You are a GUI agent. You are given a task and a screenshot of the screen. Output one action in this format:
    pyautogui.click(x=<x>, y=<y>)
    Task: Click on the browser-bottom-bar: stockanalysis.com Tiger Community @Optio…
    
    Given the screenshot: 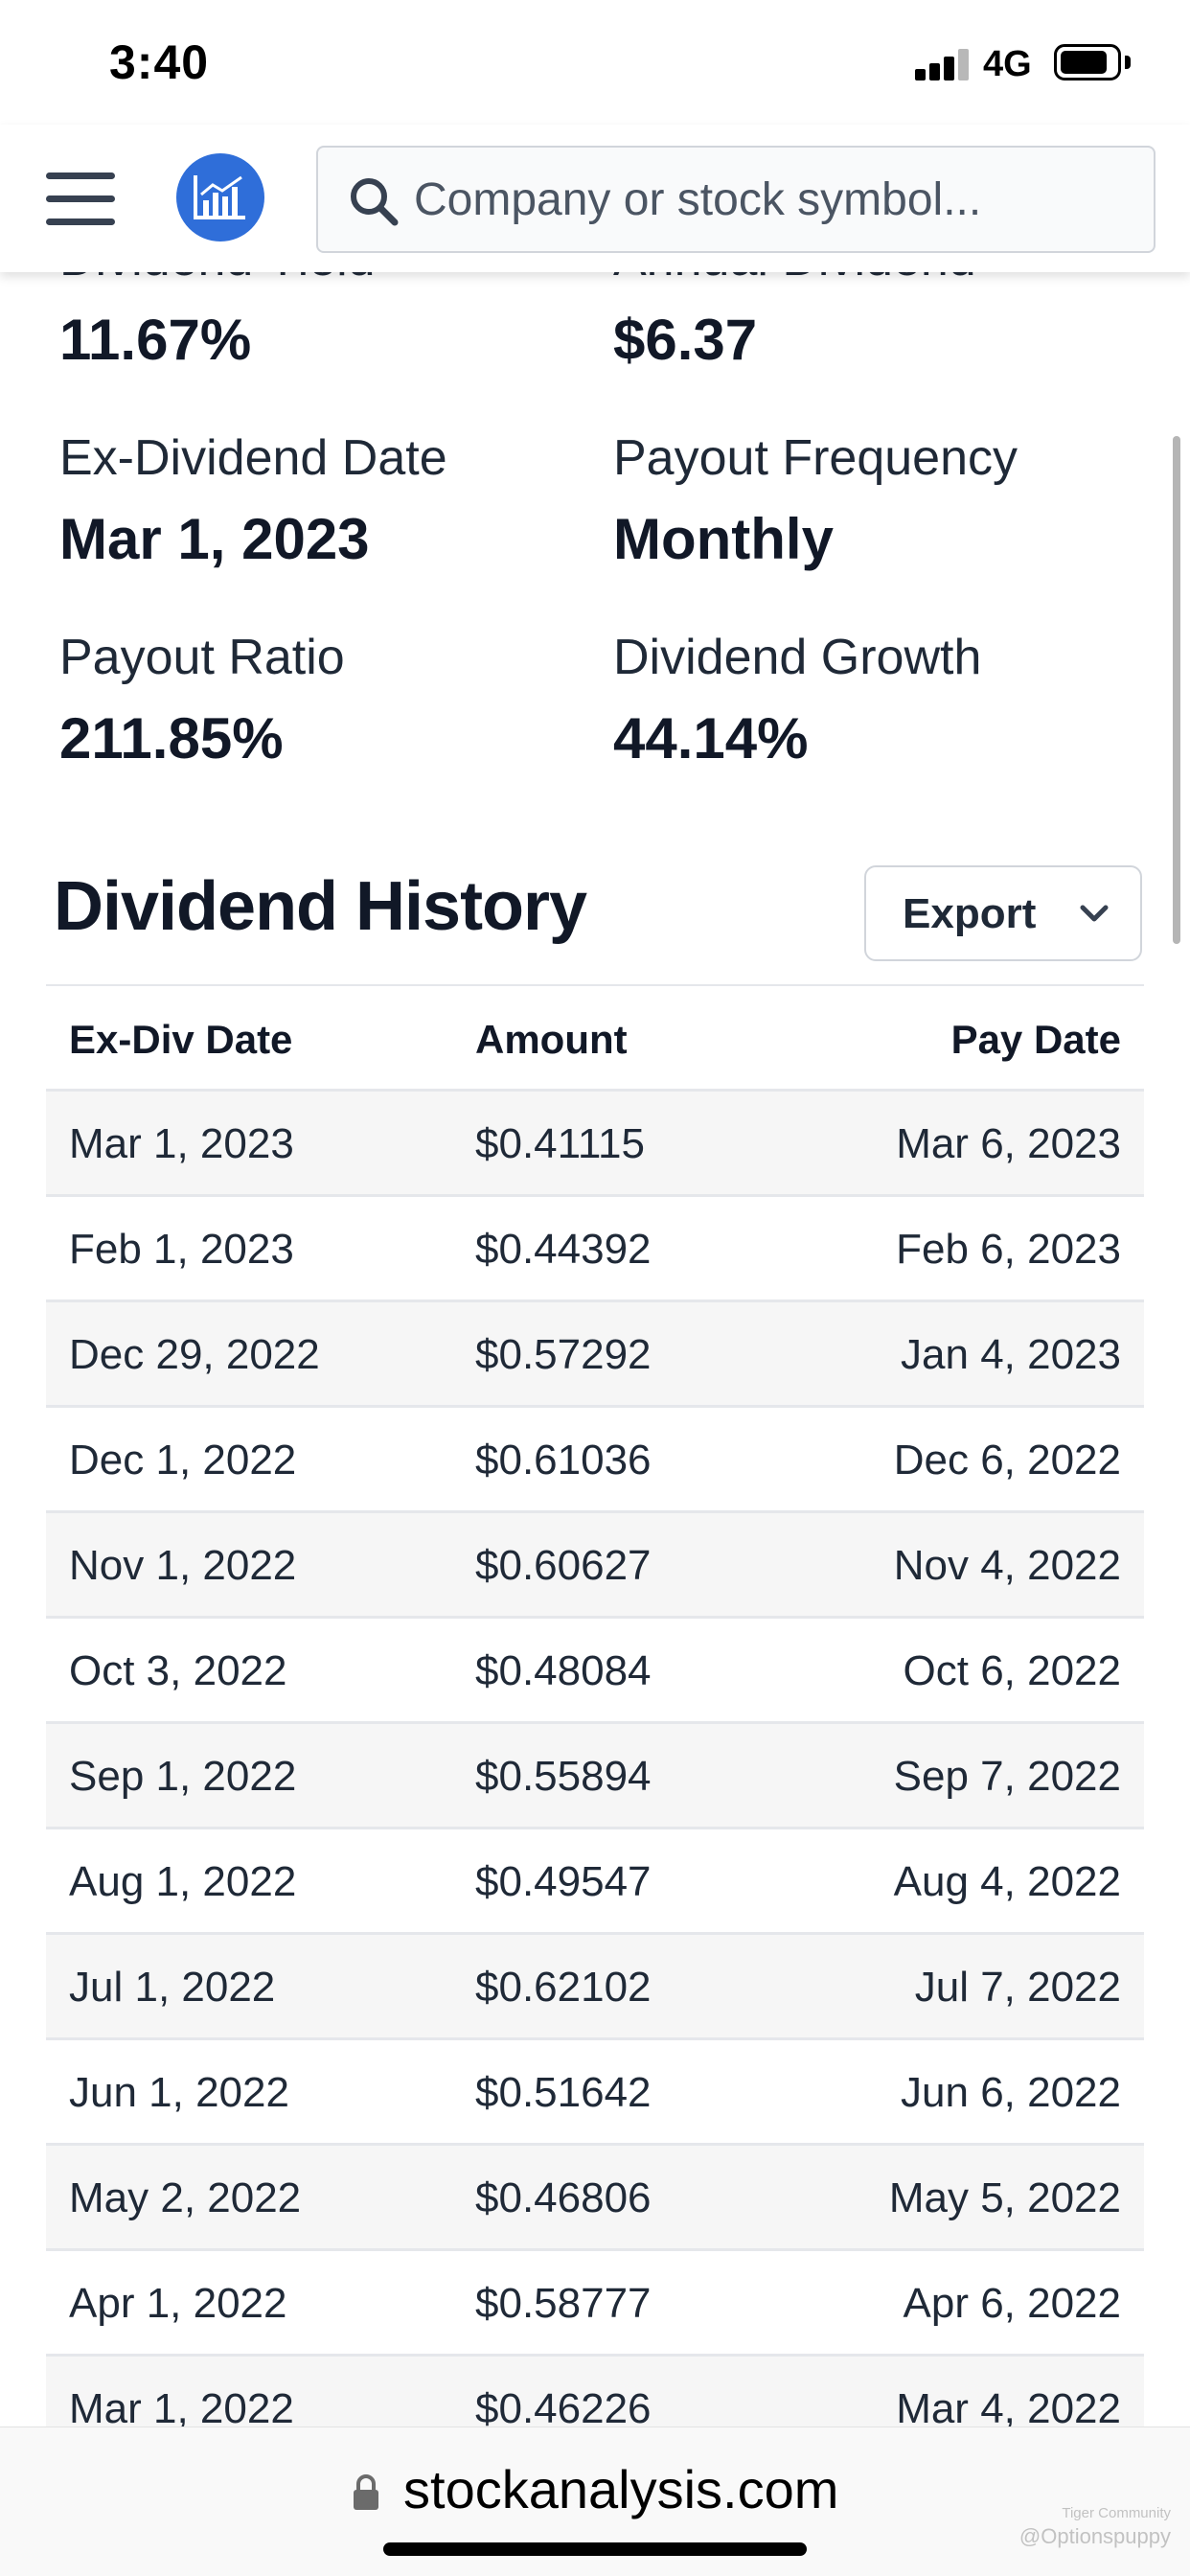 What is the action you would take?
    pyautogui.click(x=595, y=2501)
    